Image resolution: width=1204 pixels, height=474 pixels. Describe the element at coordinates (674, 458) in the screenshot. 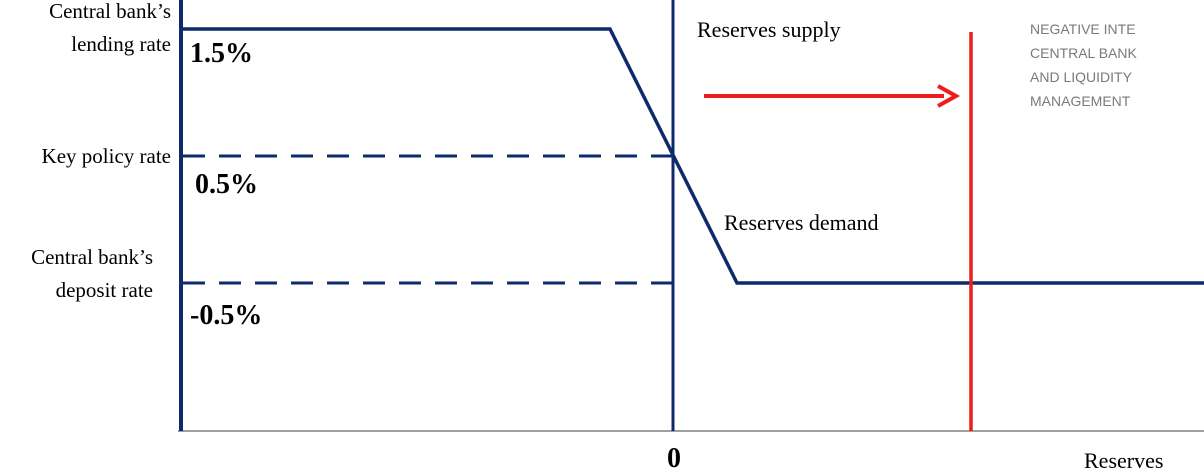

I see `zero-tick-label: 0` at that location.